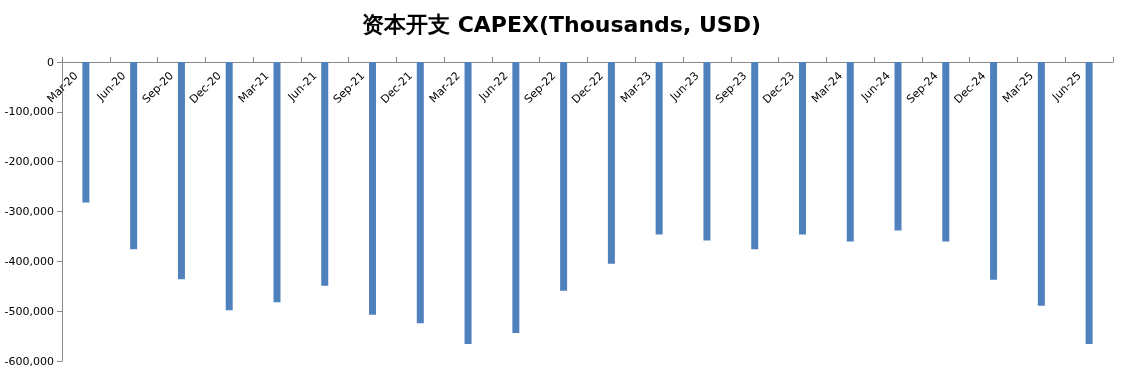 The width and height of the screenshot is (1123, 383). I want to click on y-tick-label: -200,000, so click(29, 162).